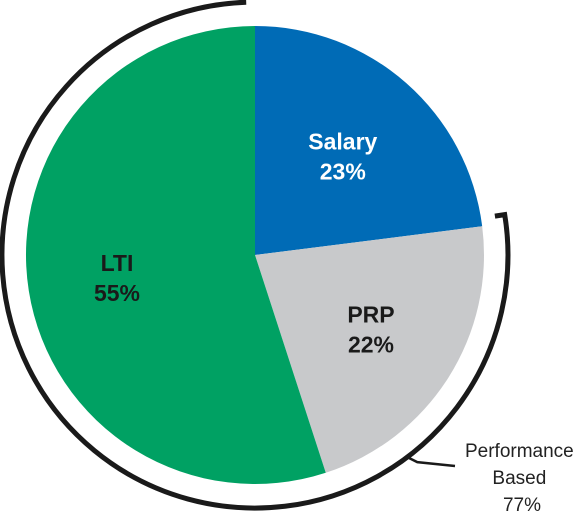  Describe the element at coordinates (343, 171) in the screenshot. I see `slice-label-salary-value: 23%` at that location.